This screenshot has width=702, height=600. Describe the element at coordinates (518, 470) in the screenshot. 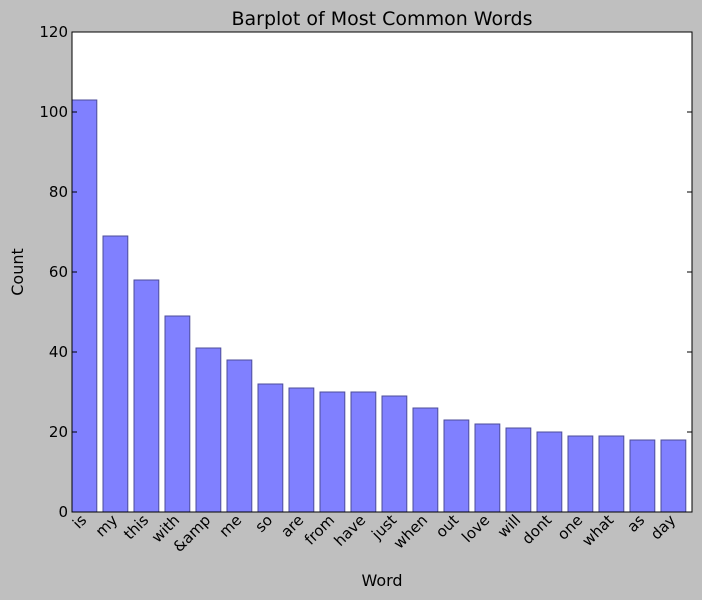

I see `bar-will` at that location.